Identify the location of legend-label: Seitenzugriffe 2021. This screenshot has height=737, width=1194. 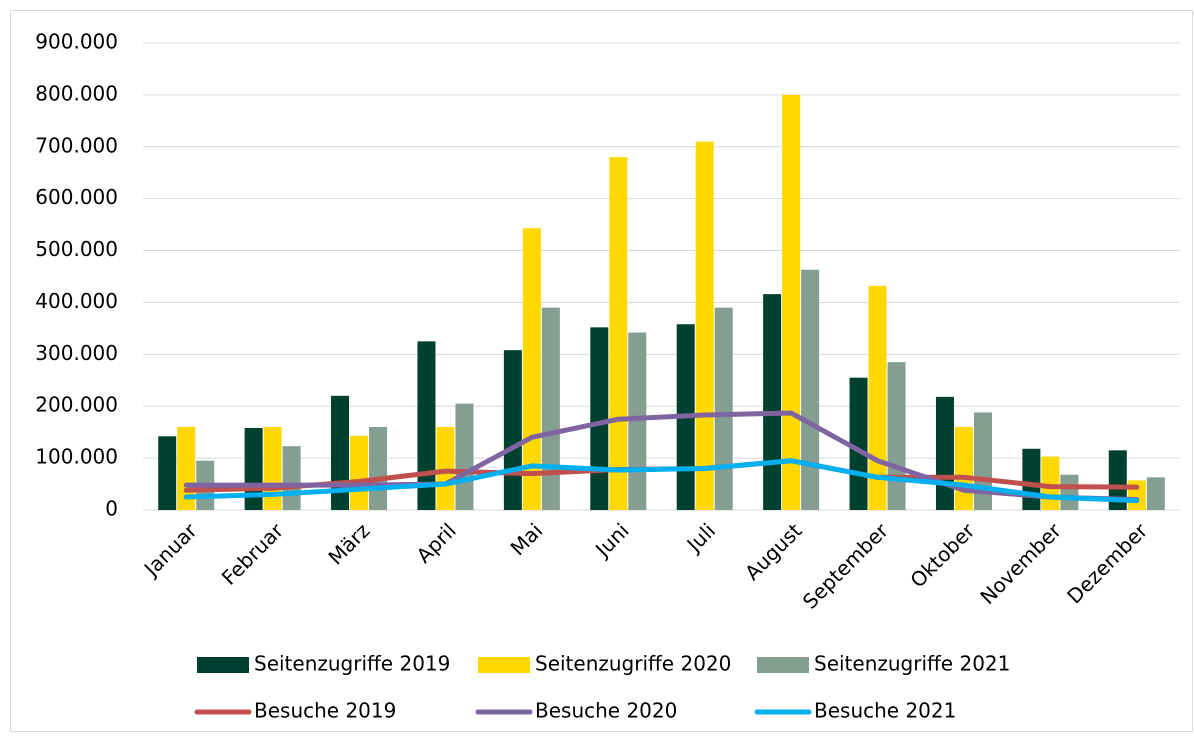
(912, 664).